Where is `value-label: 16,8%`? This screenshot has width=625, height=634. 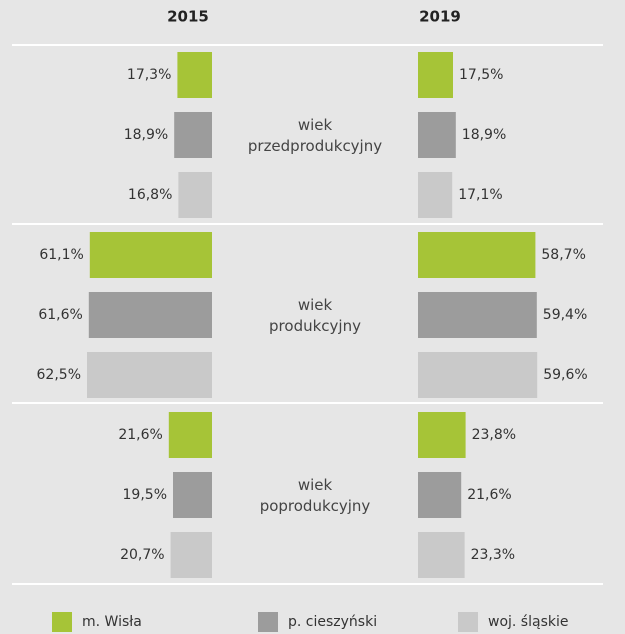 value-label: 16,8% is located at coordinates (150, 195).